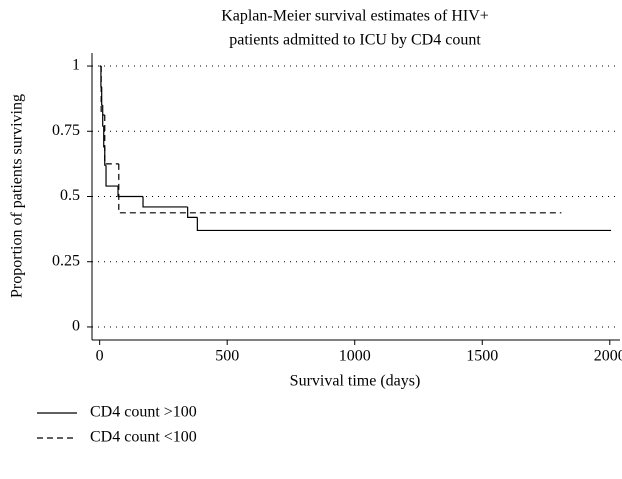 This screenshot has width=622, height=479. Describe the element at coordinates (66, 130) in the screenshot. I see `y-tick-label: 0.75` at that location.